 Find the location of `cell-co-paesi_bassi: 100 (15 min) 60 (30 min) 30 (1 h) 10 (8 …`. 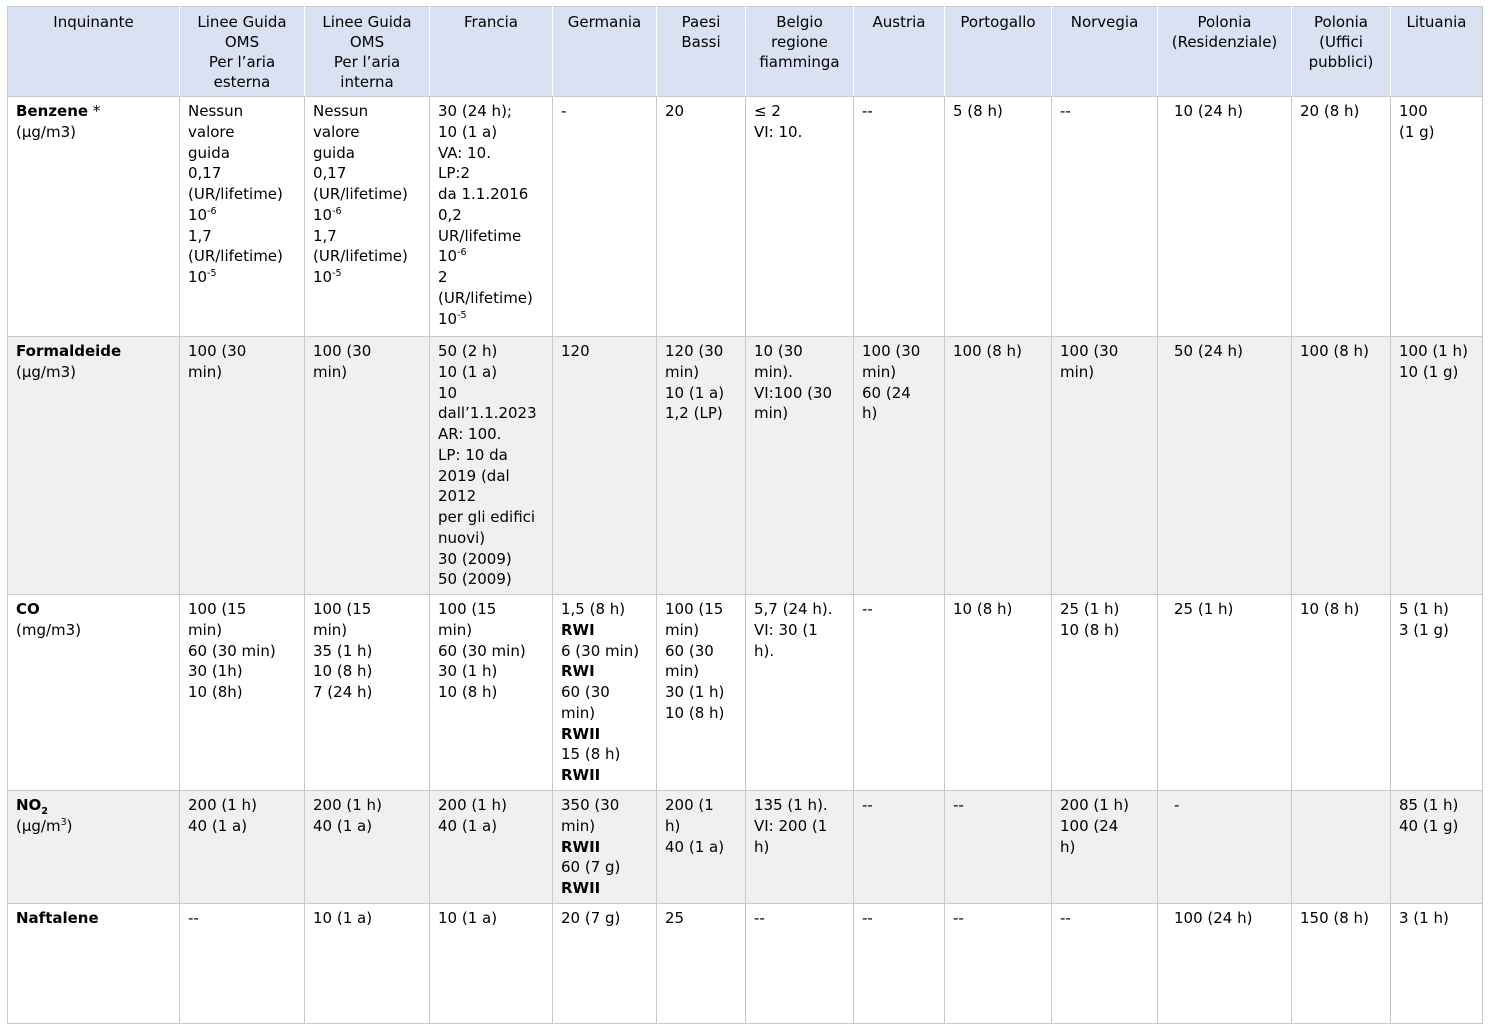

cell-co-paesi_bassi: 100 (15 min) 60 (30 min) 30 (1 h) 10 (8 … is located at coordinates (701, 692).